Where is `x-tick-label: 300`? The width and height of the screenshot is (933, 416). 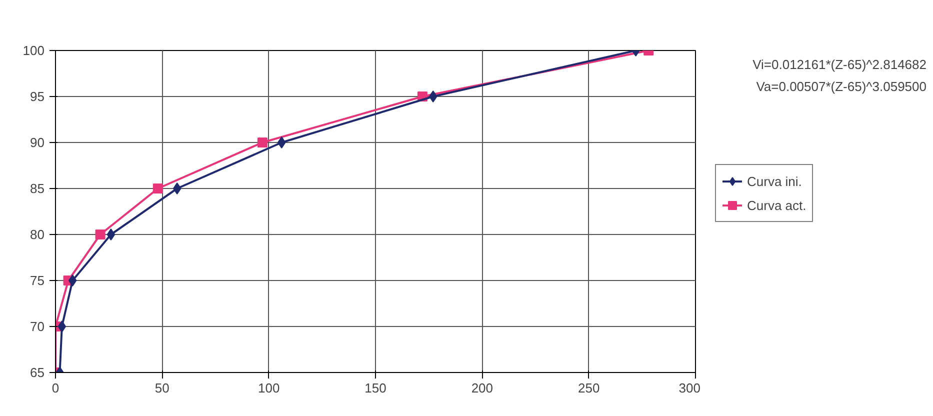 x-tick-label: 300 is located at coordinates (689, 388).